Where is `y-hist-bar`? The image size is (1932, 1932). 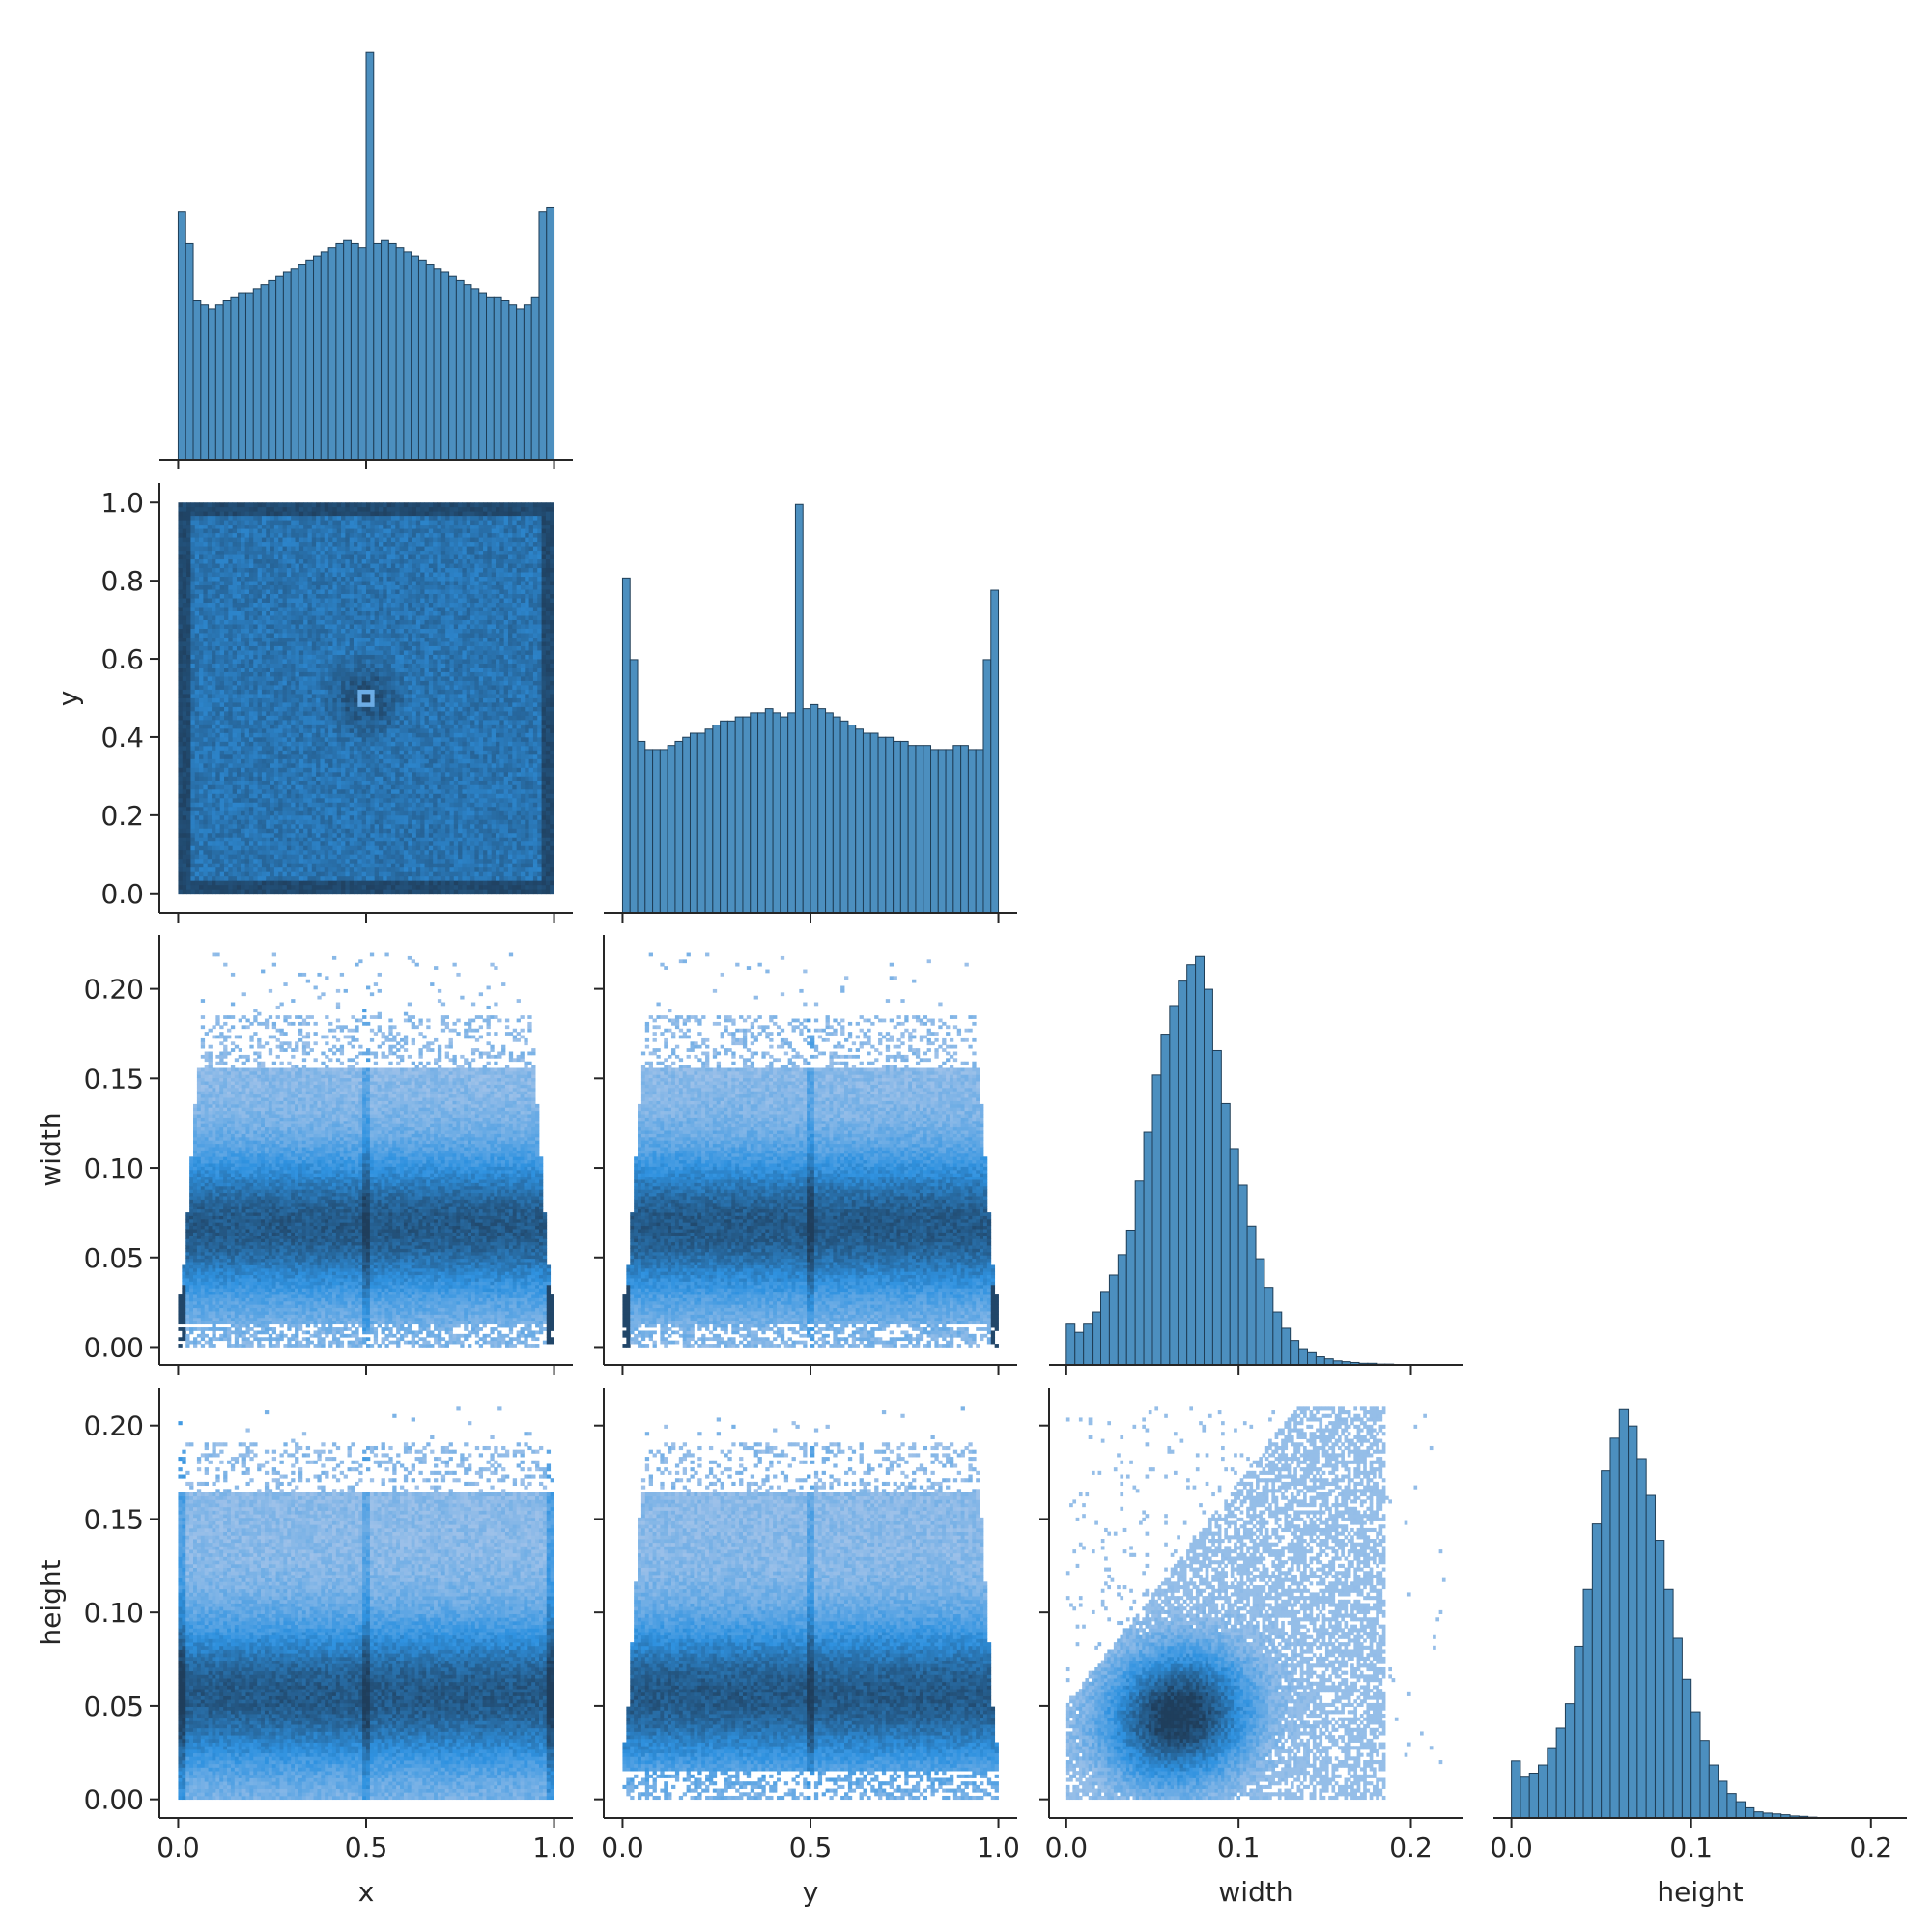 y-hist-bar is located at coordinates (679, 827).